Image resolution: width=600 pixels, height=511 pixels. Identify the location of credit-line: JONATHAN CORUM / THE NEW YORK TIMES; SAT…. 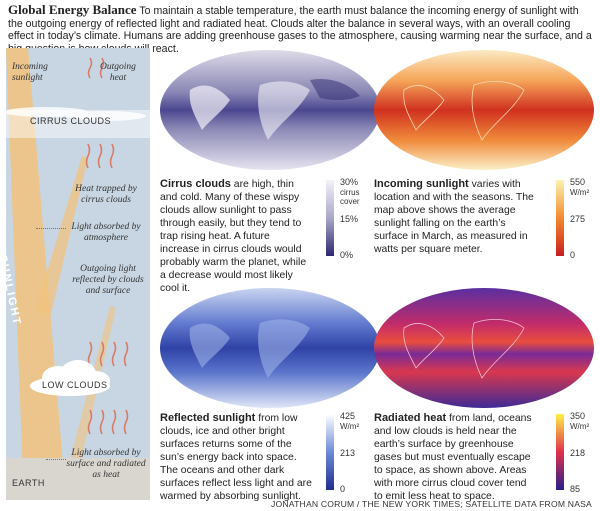
(431, 504).